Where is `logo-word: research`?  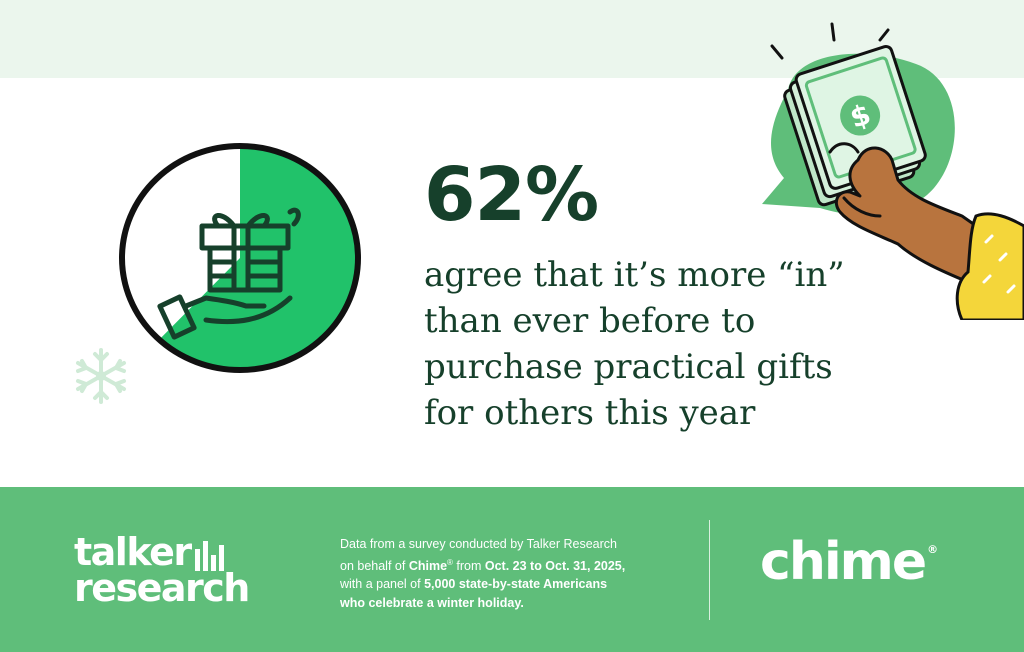 logo-word: research is located at coordinates (162, 588).